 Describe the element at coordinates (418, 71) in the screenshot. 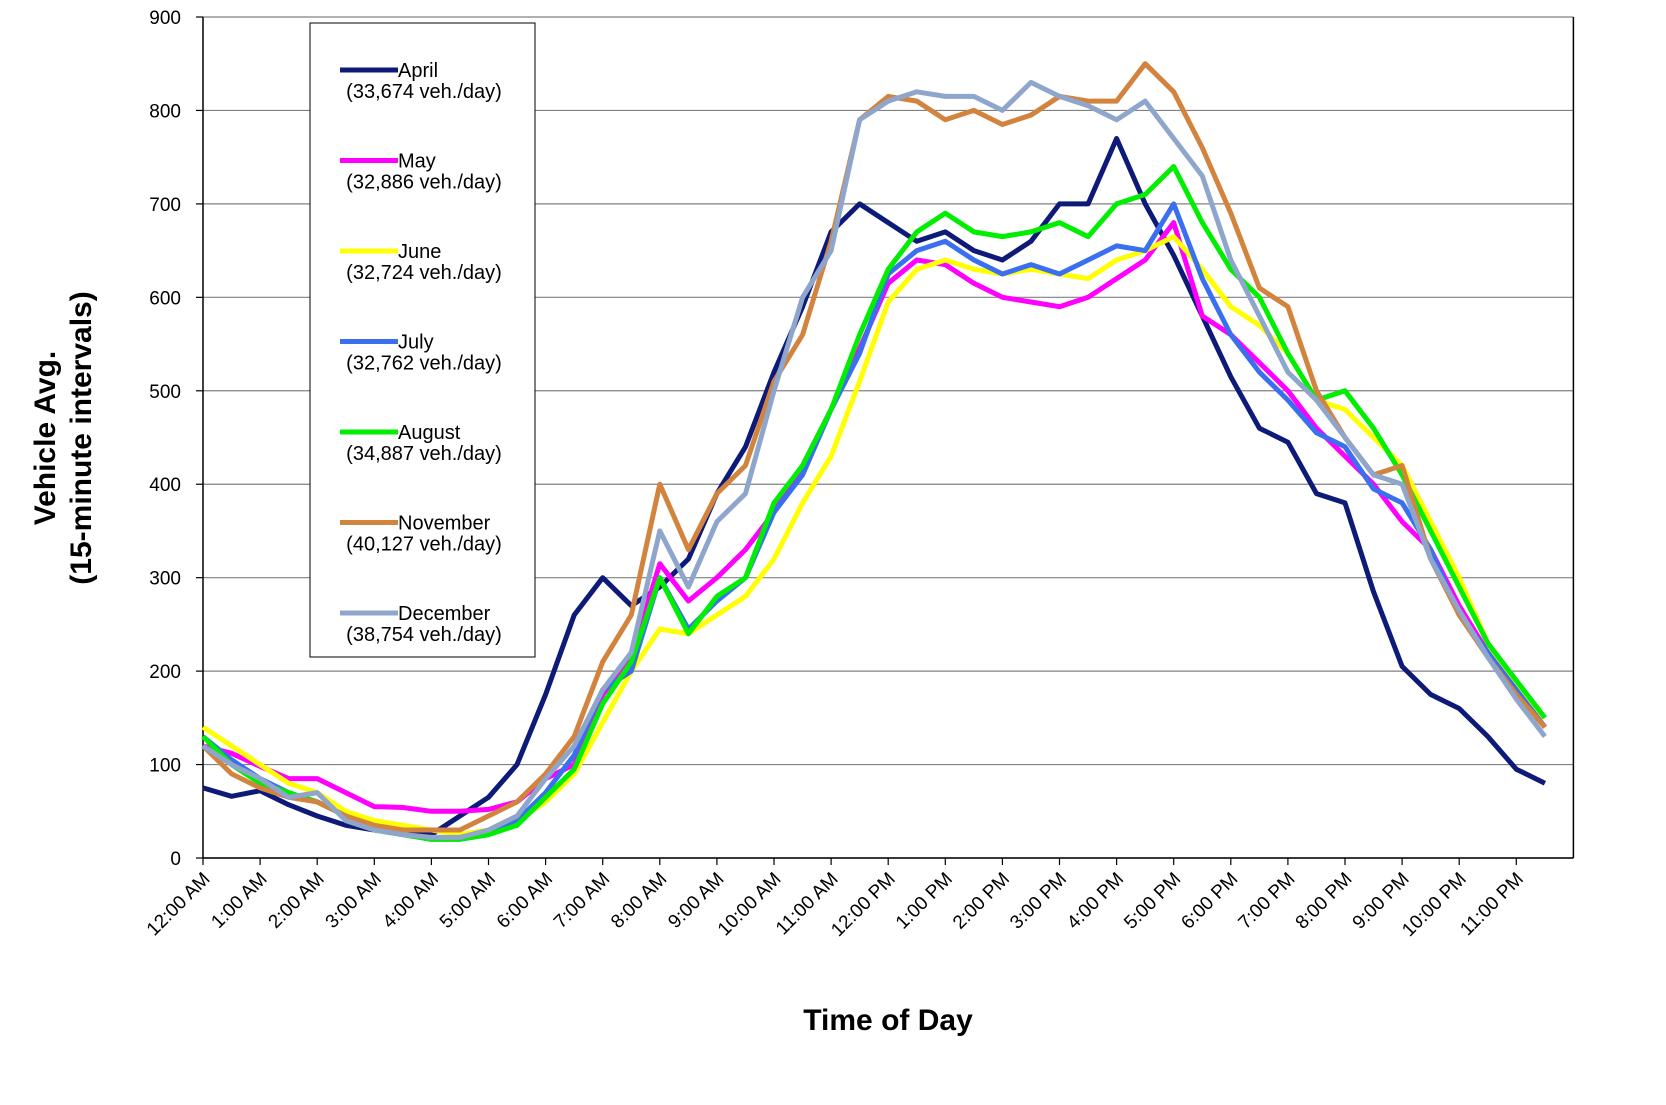

I see `legend-label: April` at that location.